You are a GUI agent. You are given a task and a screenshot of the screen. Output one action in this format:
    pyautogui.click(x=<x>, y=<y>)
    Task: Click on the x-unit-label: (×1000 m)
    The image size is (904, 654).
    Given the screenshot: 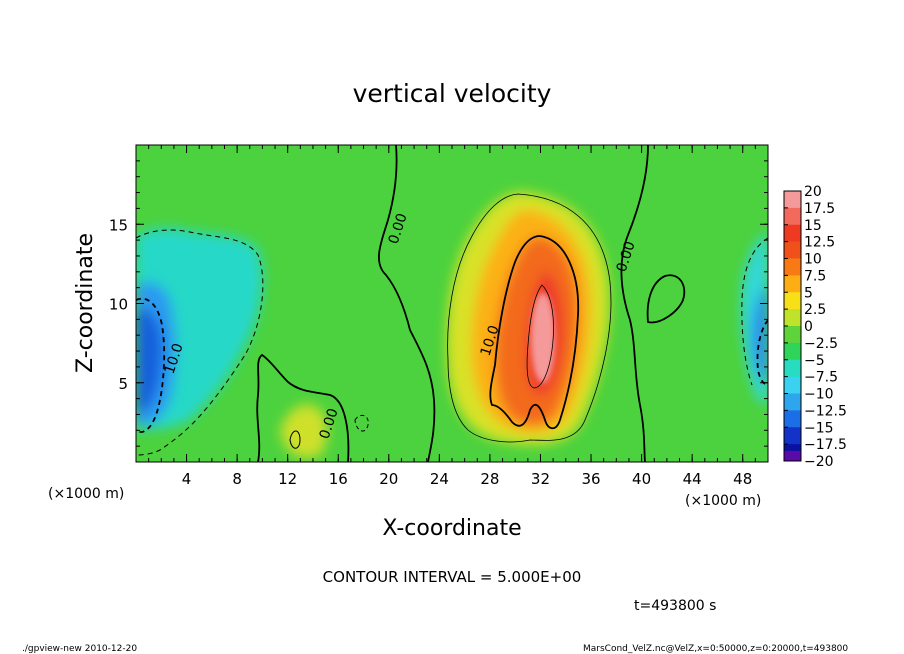 What is the action you would take?
    pyautogui.click(x=723, y=501)
    